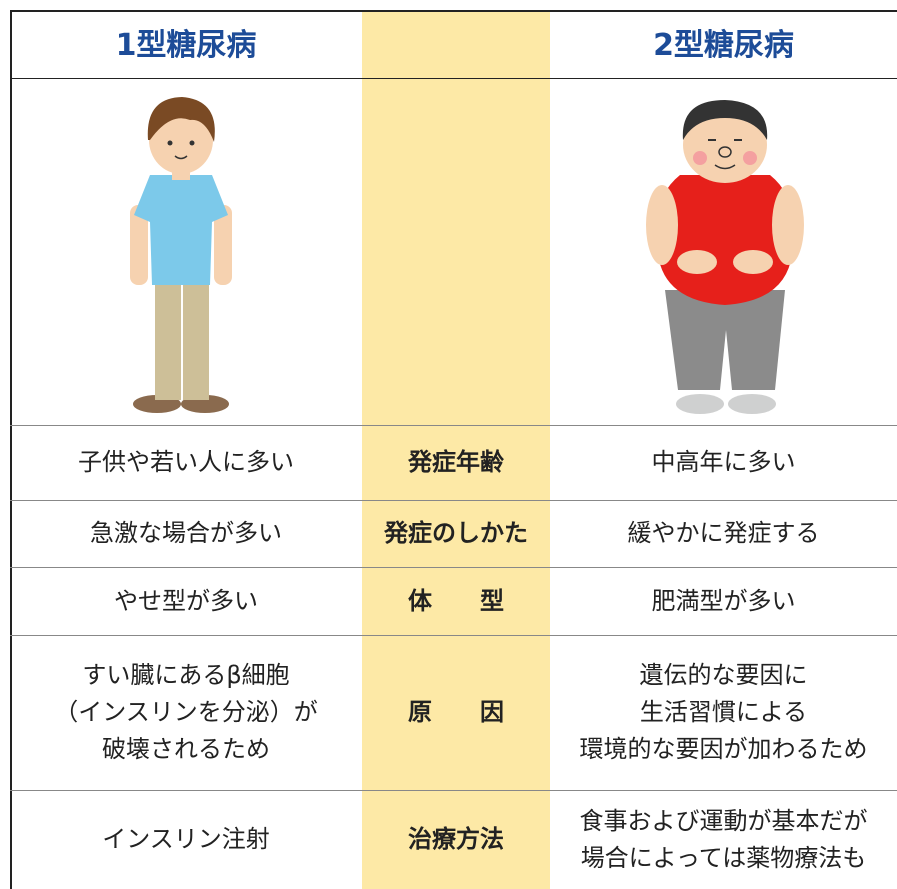 This screenshot has width=897, height=889. What do you see at coordinates (186, 749) in the screenshot?
I see `cell-line: 破壊されるため` at bounding box center [186, 749].